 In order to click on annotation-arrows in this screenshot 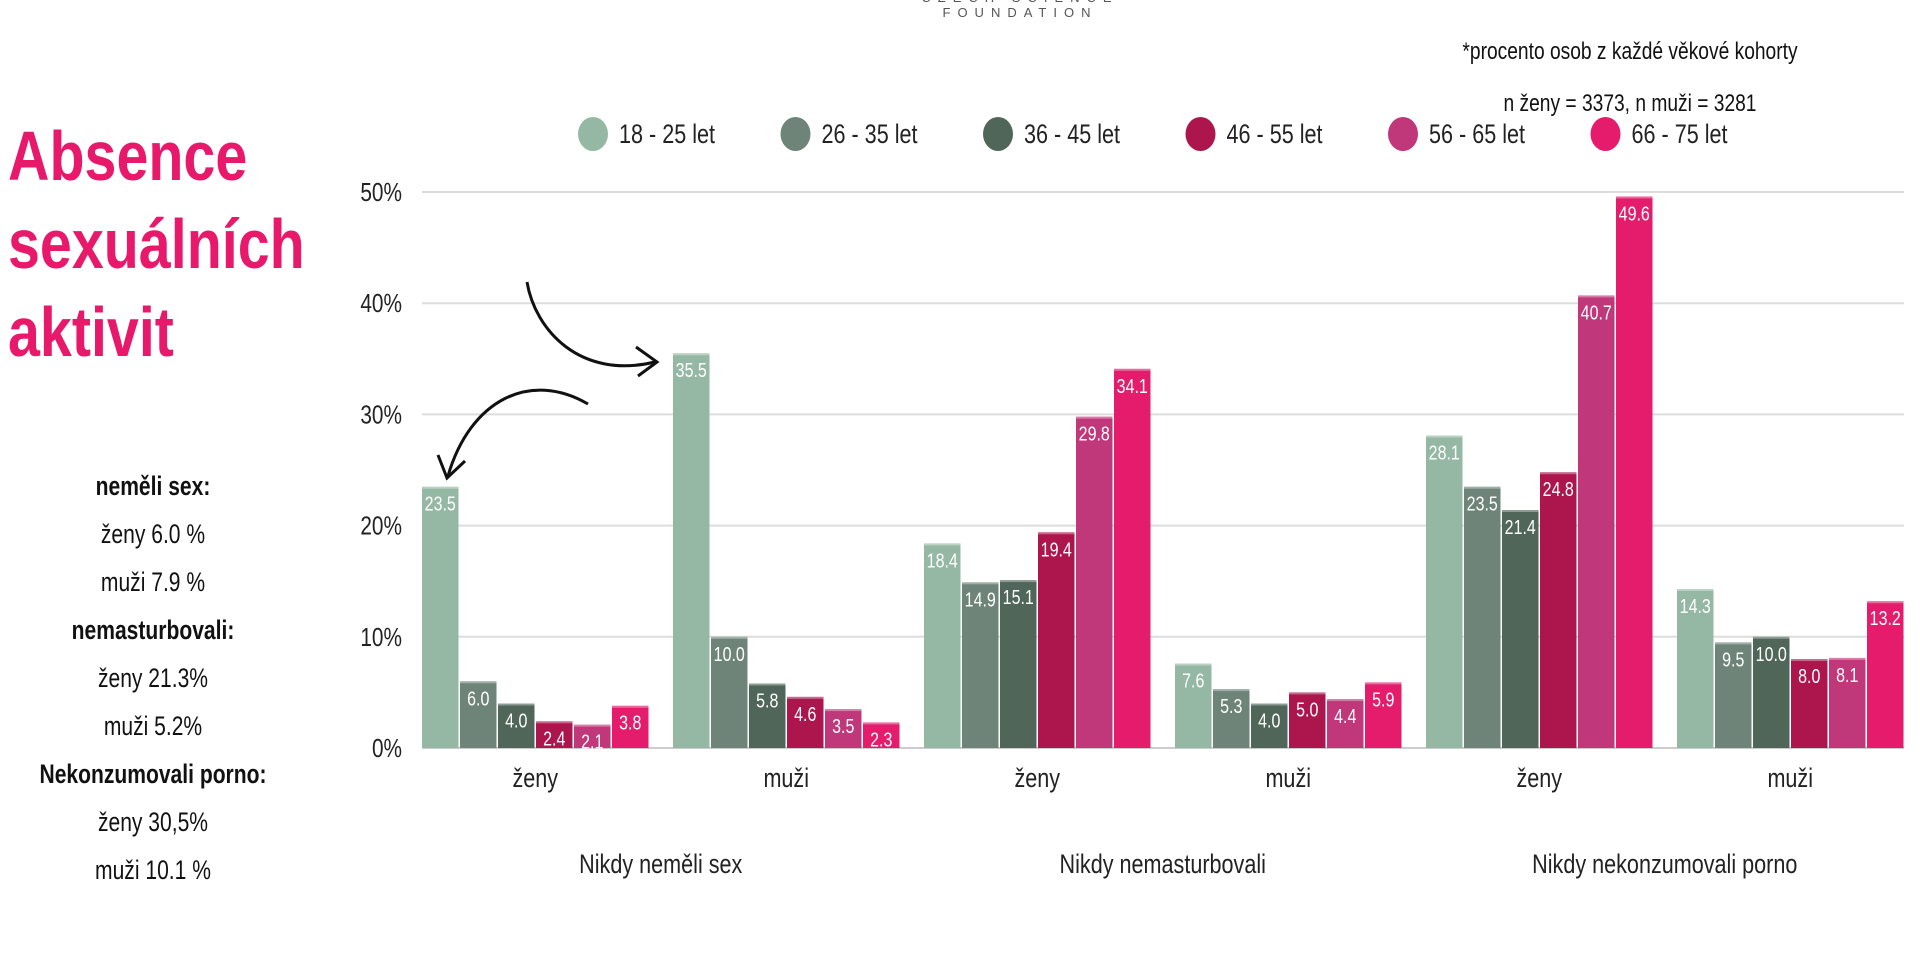, I will do `click(548, 381)`.